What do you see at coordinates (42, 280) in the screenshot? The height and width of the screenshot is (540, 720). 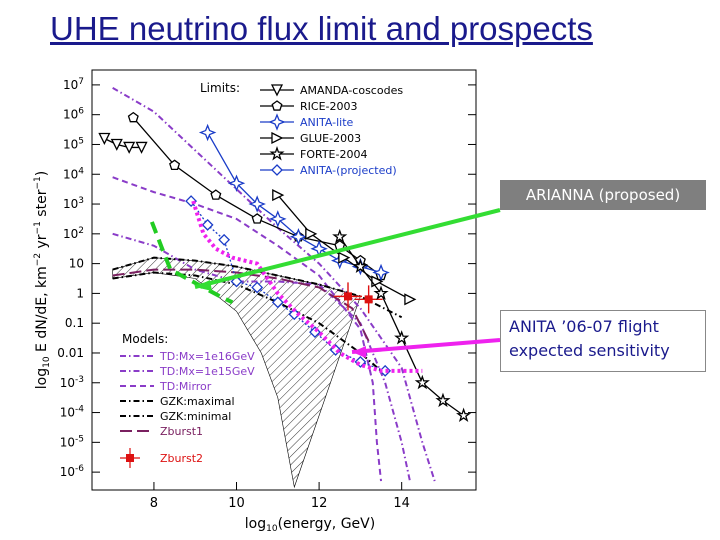 I see `y-axis-label: log10 E dN/dE, km−2 yr−1 ster−1)` at bounding box center [42, 280].